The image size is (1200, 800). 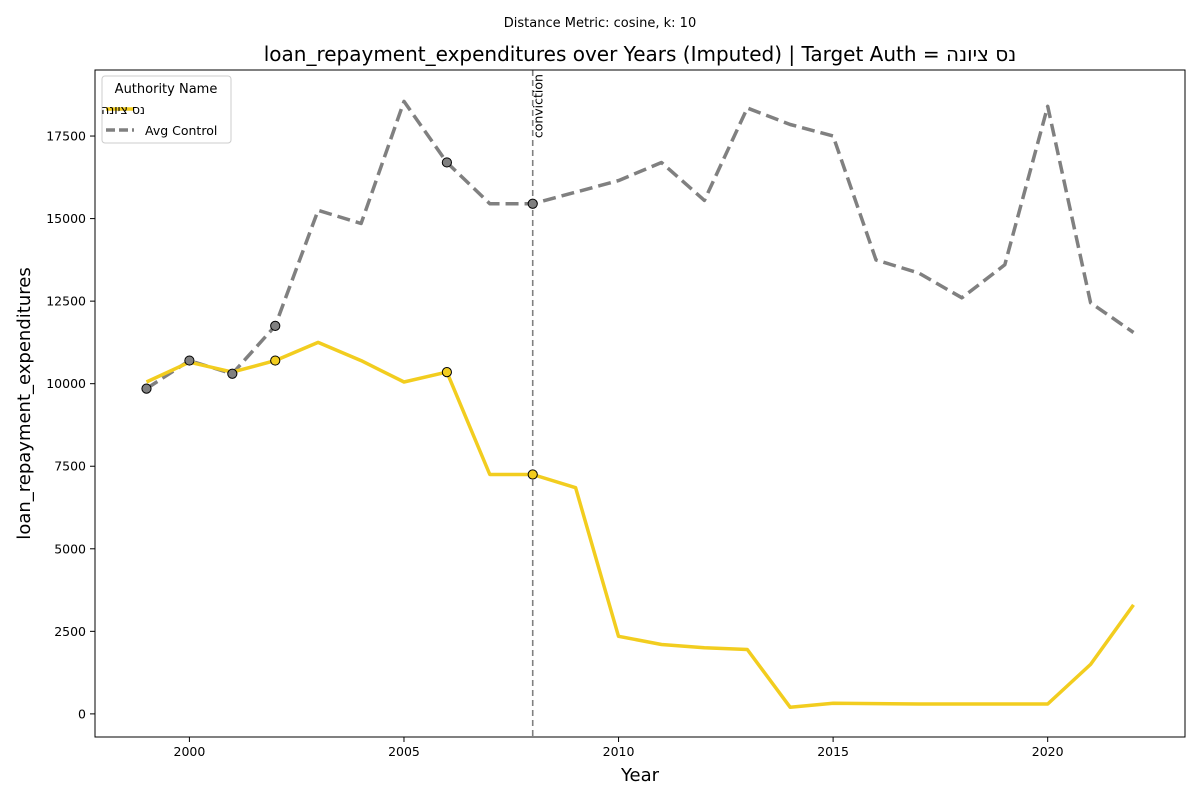 What do you see at coordinates (538, 403) in the screenshot?
I see `vline-layer: conviction` at bounding box center [538, 403].